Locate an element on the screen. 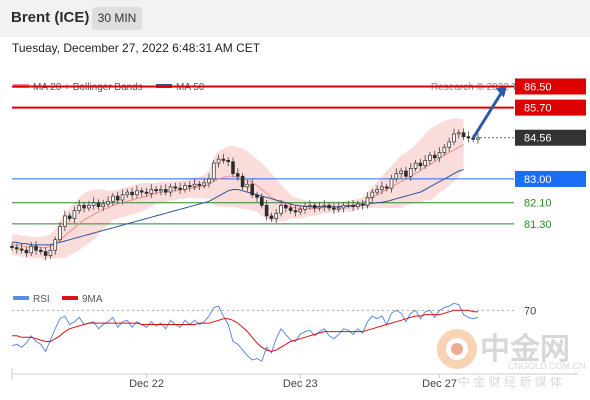  projection-arrow-head is located at coordinates (501, 92).